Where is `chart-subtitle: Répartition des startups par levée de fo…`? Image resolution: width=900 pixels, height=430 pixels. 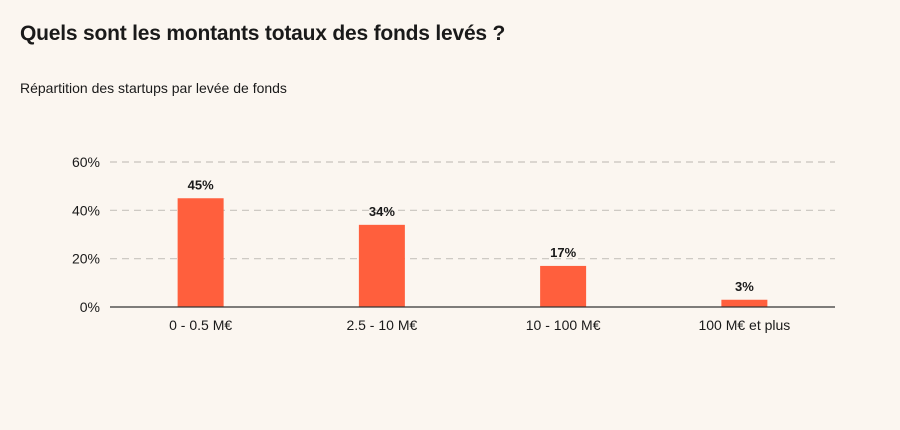
chart-subtitle: Répartition des startups par levée de fo… is located at coordinates (153, 88).